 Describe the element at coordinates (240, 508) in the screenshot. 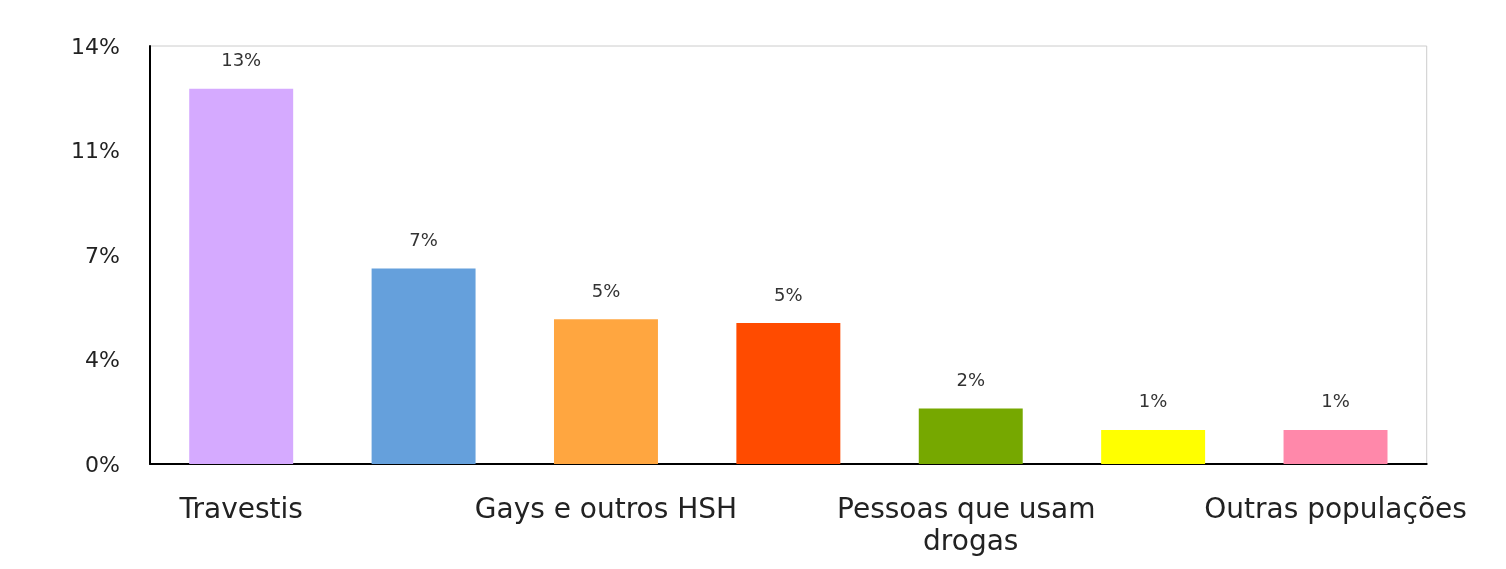

I see `x-tick-label: Travestis` at that location.